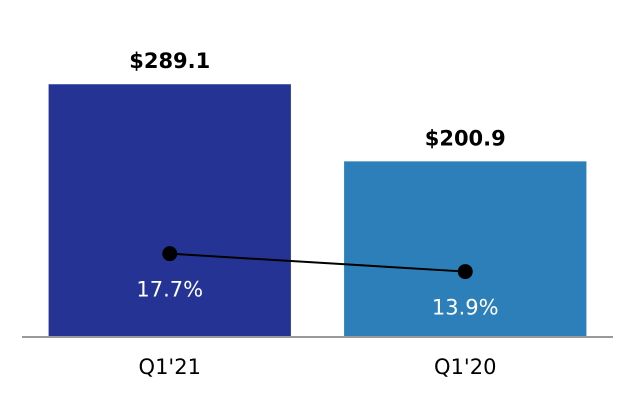 This screenshot has width=634, height=400. Describe the element at coordinates (465, 367) in the screenshot. I see `x-tick-label: Q1'20` at that location.